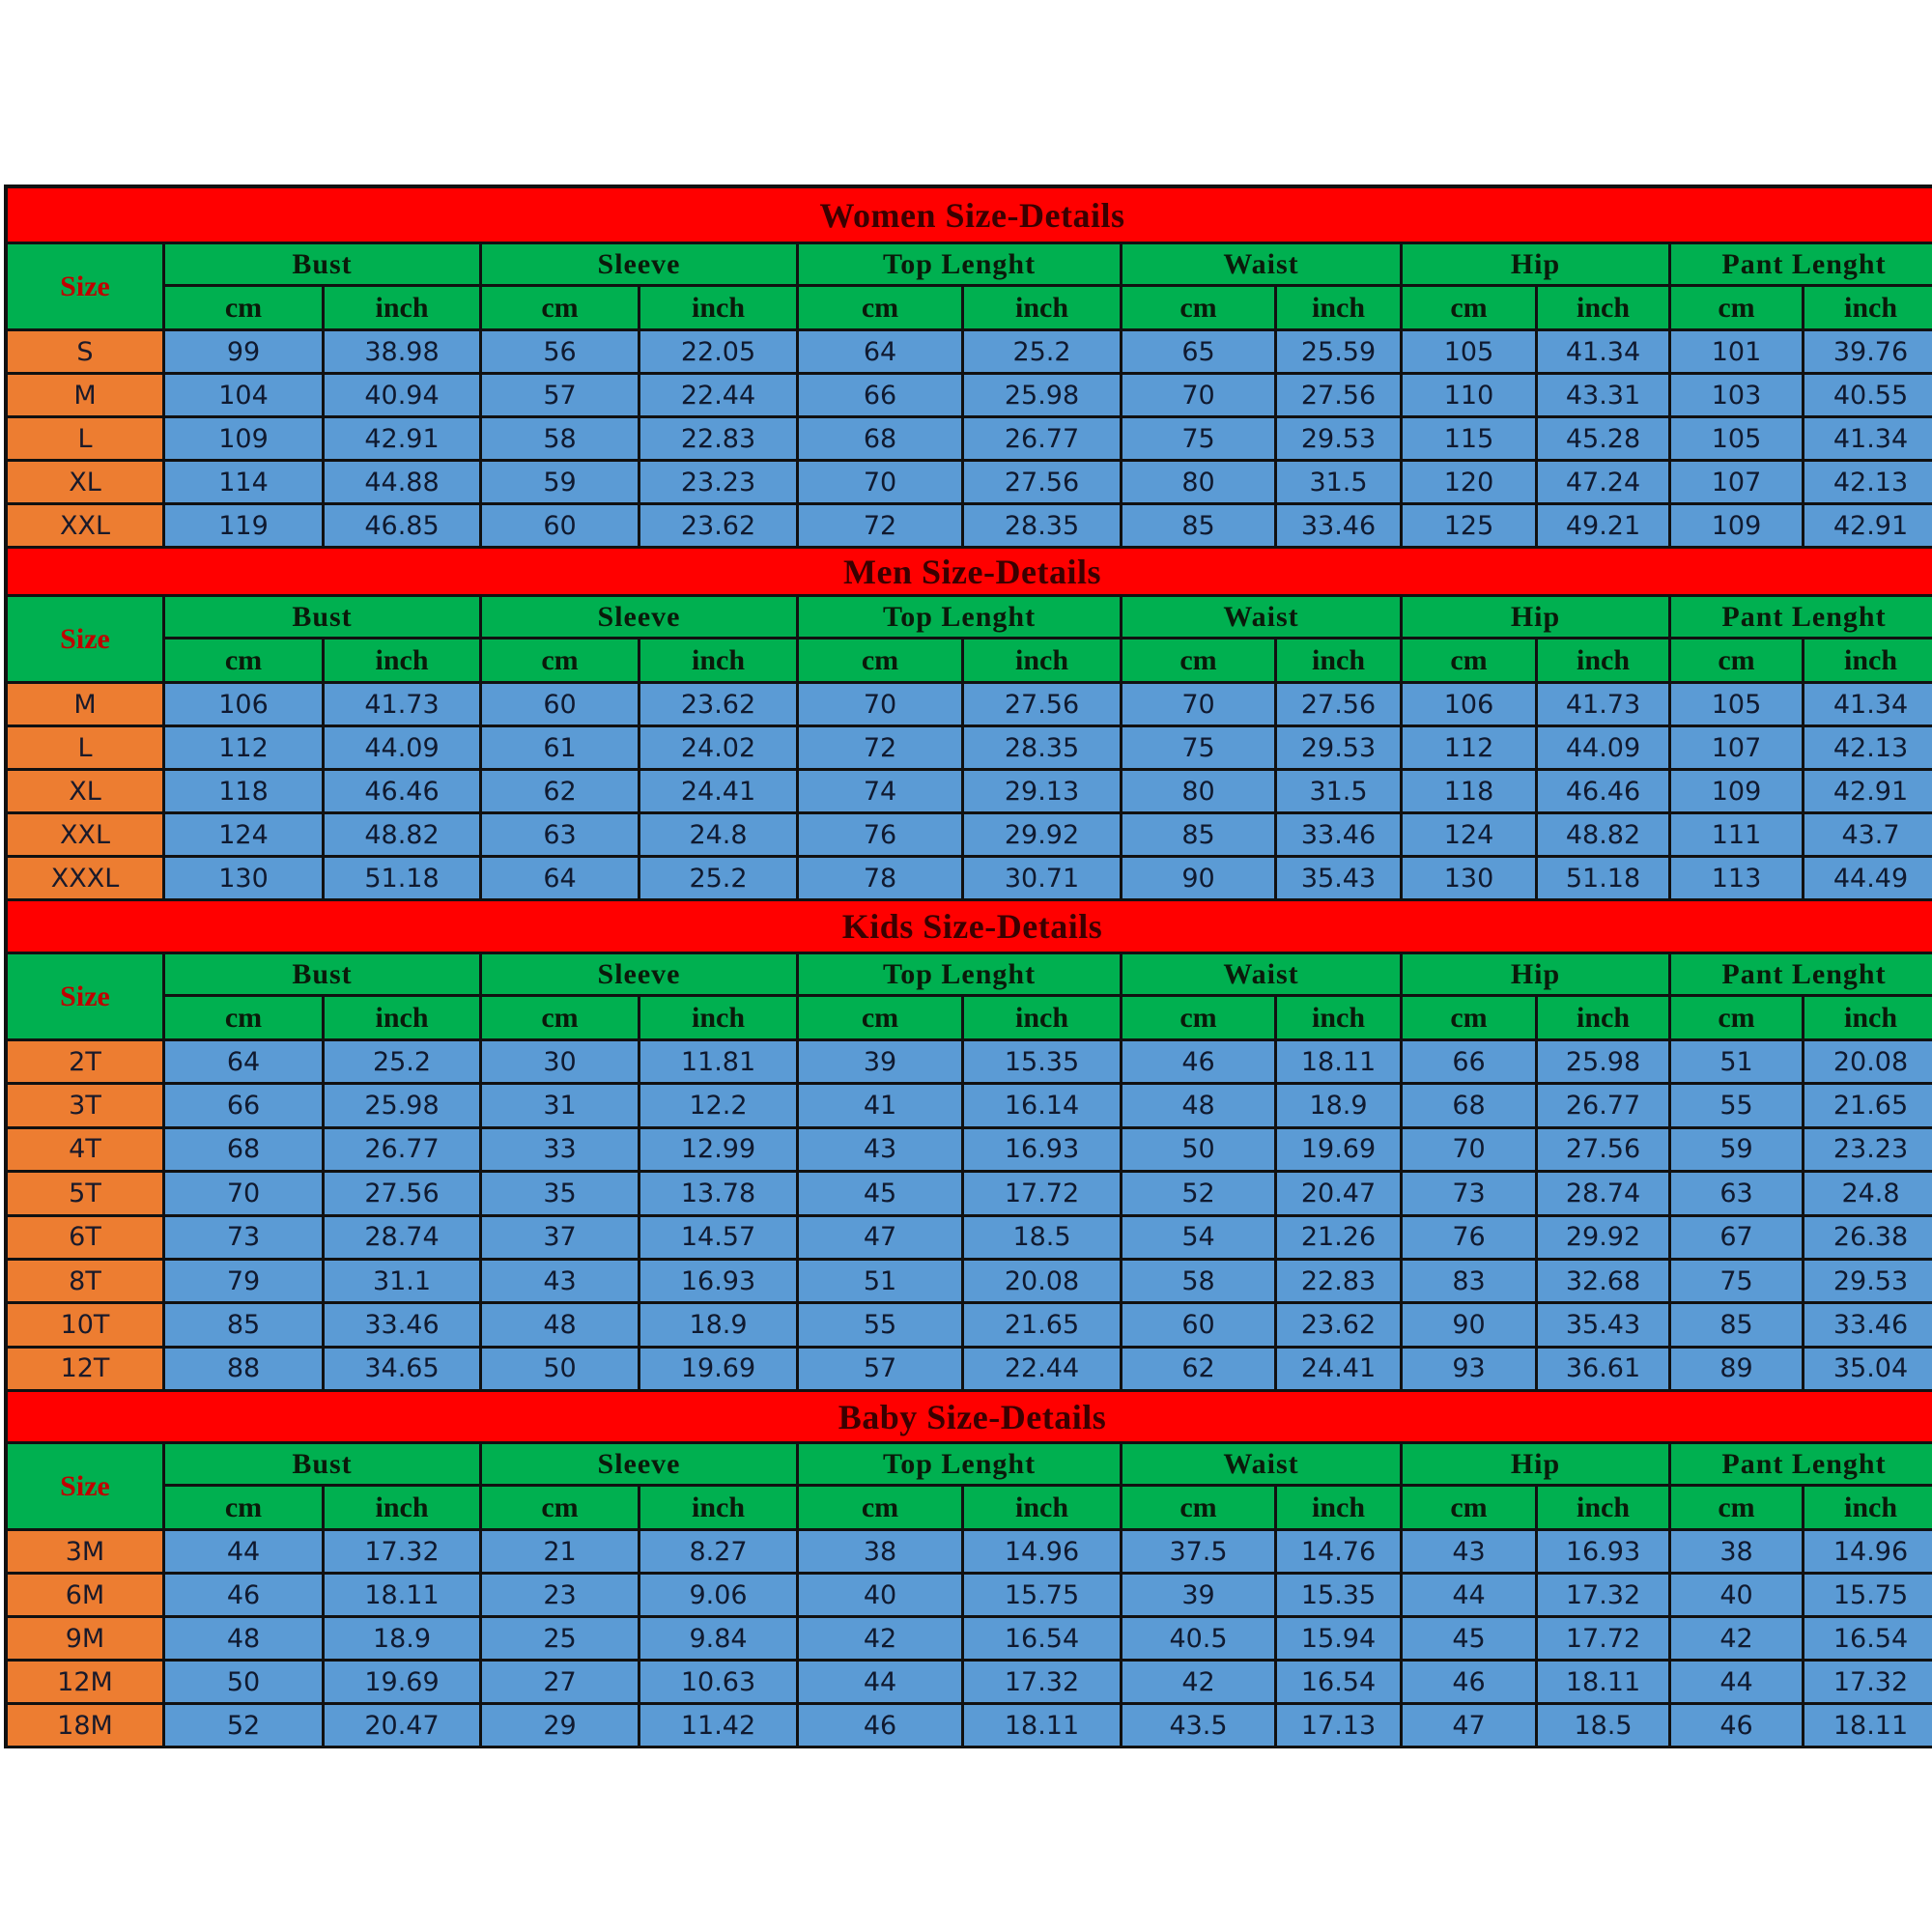 The height and width of the screenshot is (1932, 1932). What do you see at coordinates (1043, 1640) in the screenshot?
I see `value-cell: 16.54` at bounding box center [1043, 1640].